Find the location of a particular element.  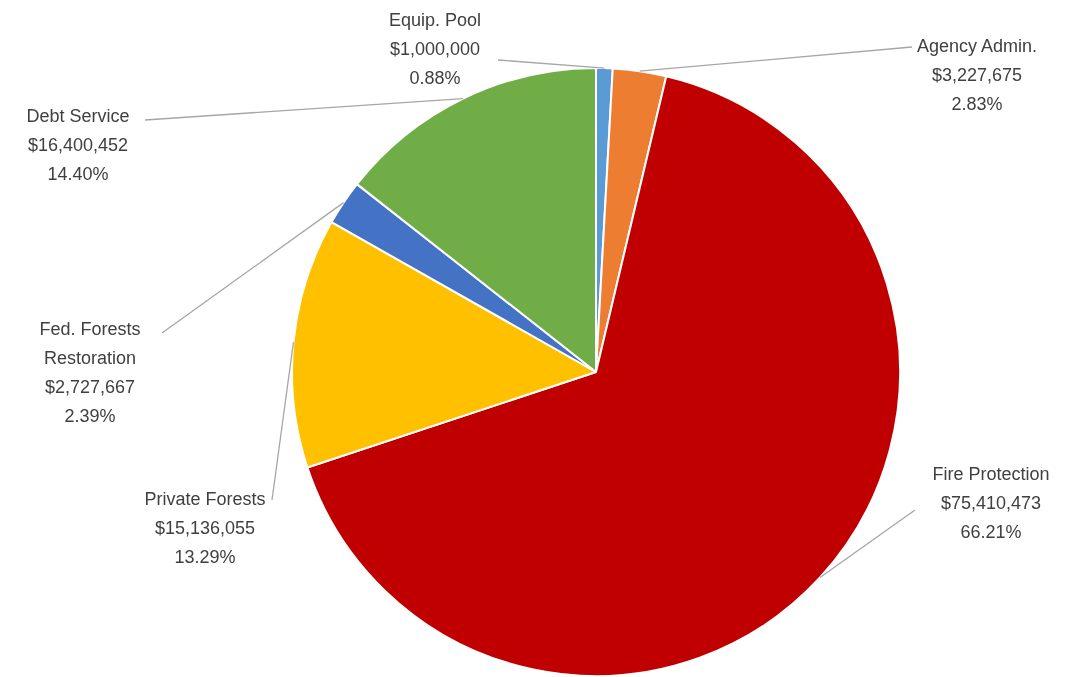

slice-label: Private Forests is located at coordinates (205, 499).